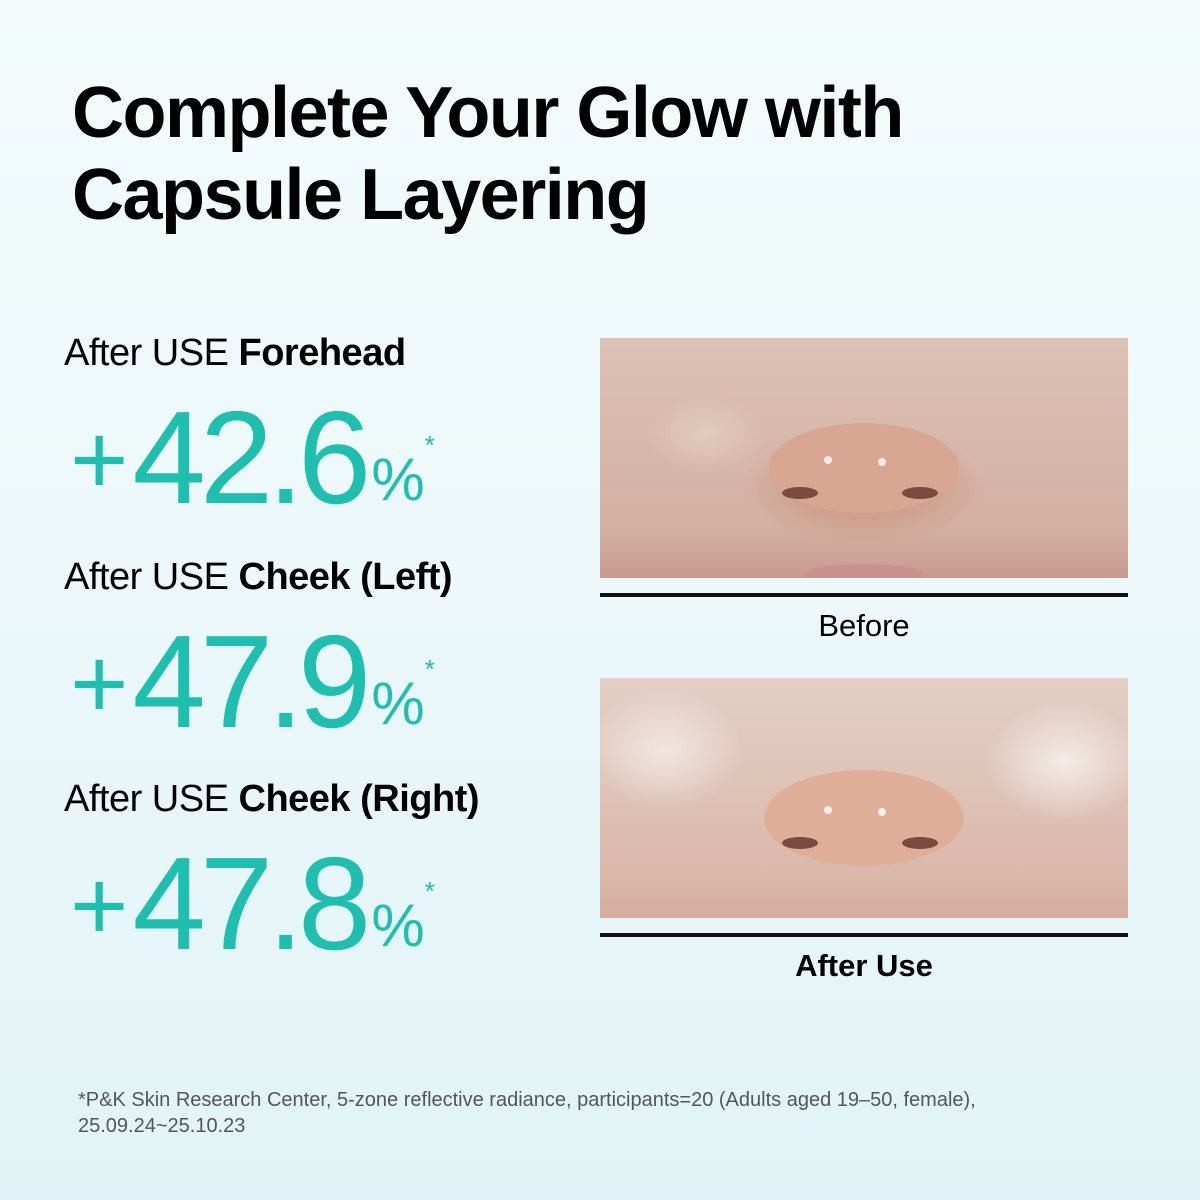 This screenshot has height=1200, width=1200. I want to click on stat-label-forehead: After USE Forehead, so click(235, 353).